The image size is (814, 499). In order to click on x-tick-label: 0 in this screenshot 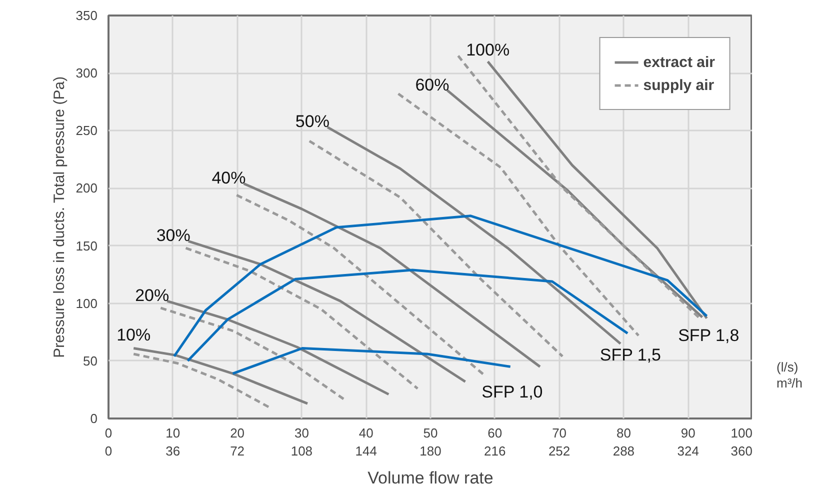, I will do `click(108, 433)`.